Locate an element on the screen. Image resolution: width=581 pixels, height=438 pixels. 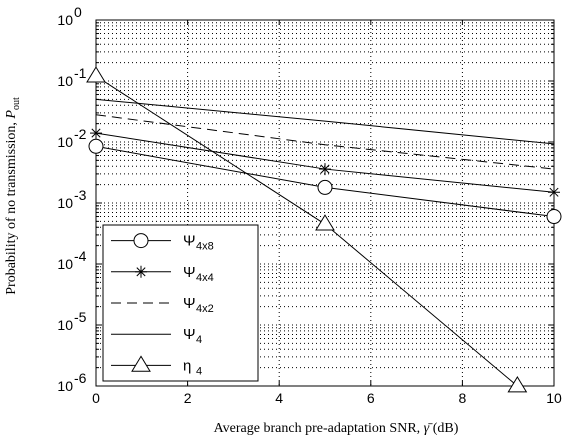
legend-label-sub-0: 4x8 is located at coordinates (205, 247).